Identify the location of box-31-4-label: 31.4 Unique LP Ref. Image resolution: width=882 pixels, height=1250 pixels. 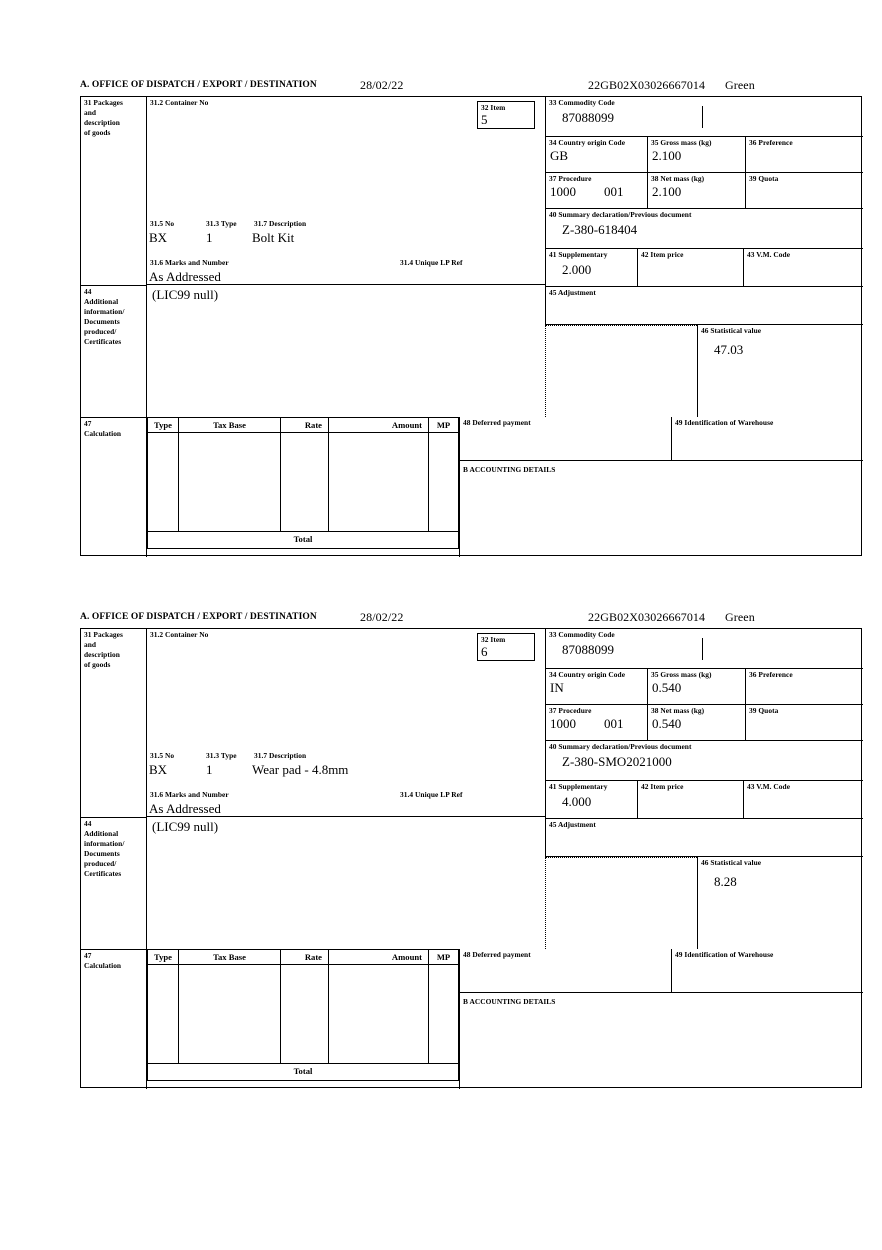
(431, 794).